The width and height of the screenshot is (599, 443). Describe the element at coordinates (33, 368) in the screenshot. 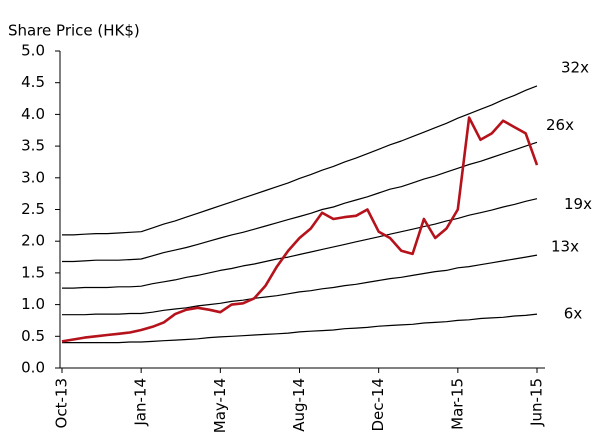

I see `y-tick-label: 0.0` at that location.